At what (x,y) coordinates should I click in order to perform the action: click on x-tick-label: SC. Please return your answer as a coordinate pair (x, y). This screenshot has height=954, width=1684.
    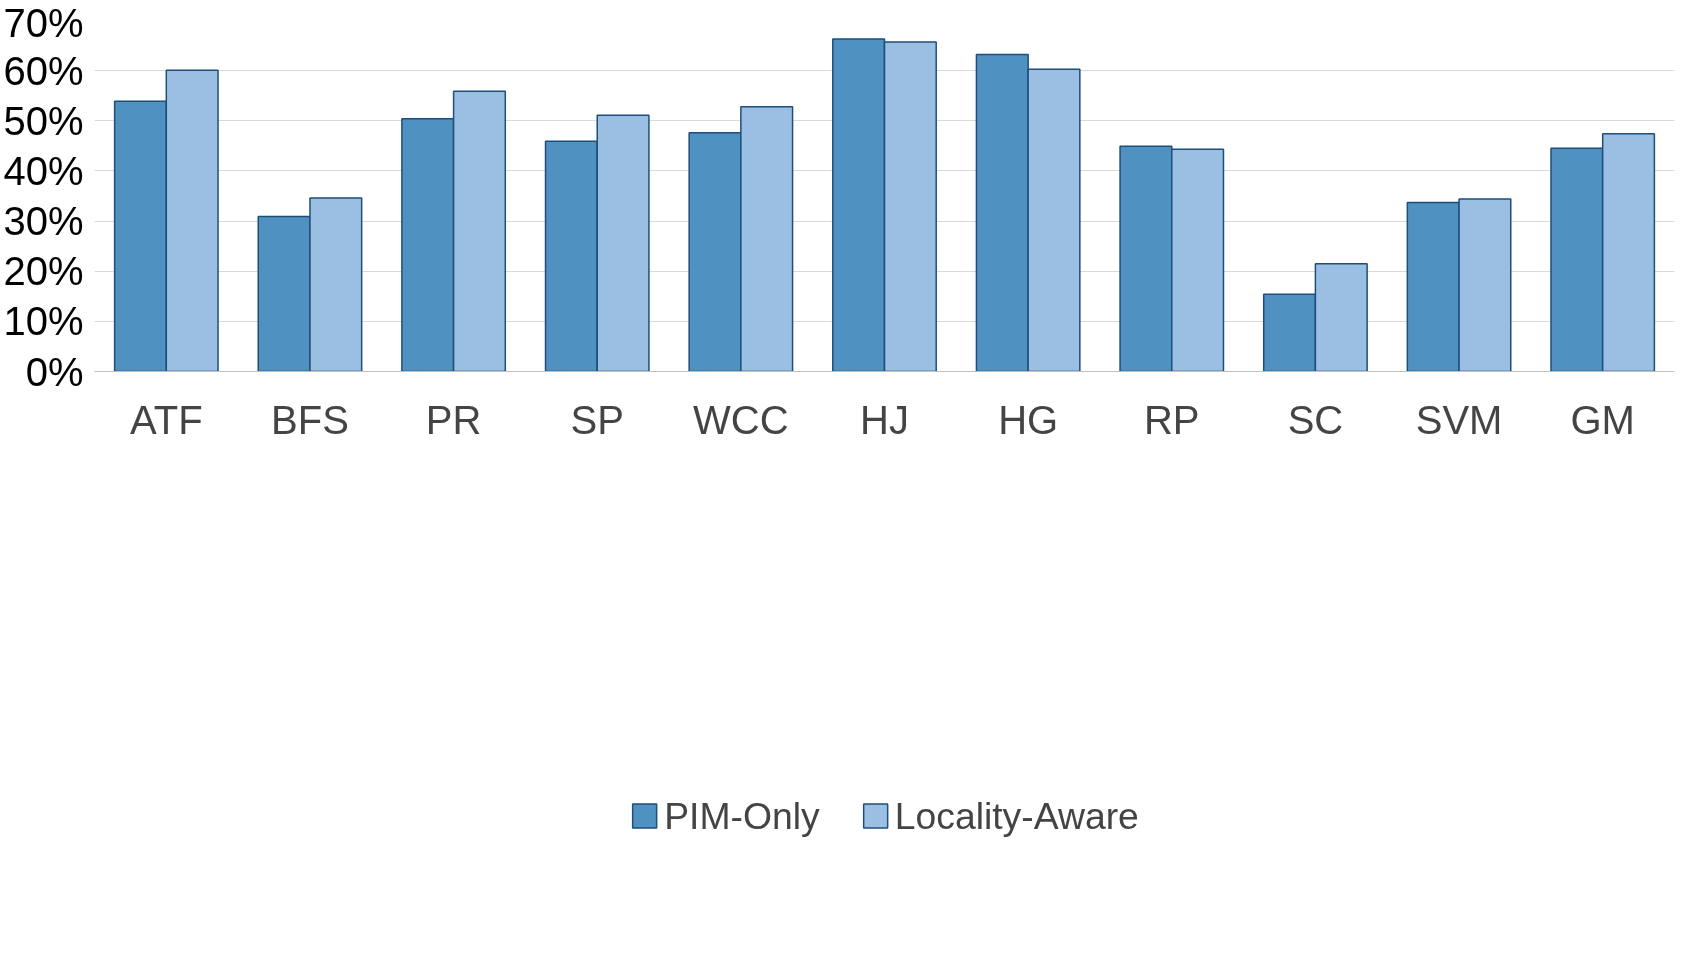
    Looking at the image, I should click on (1315, 419).